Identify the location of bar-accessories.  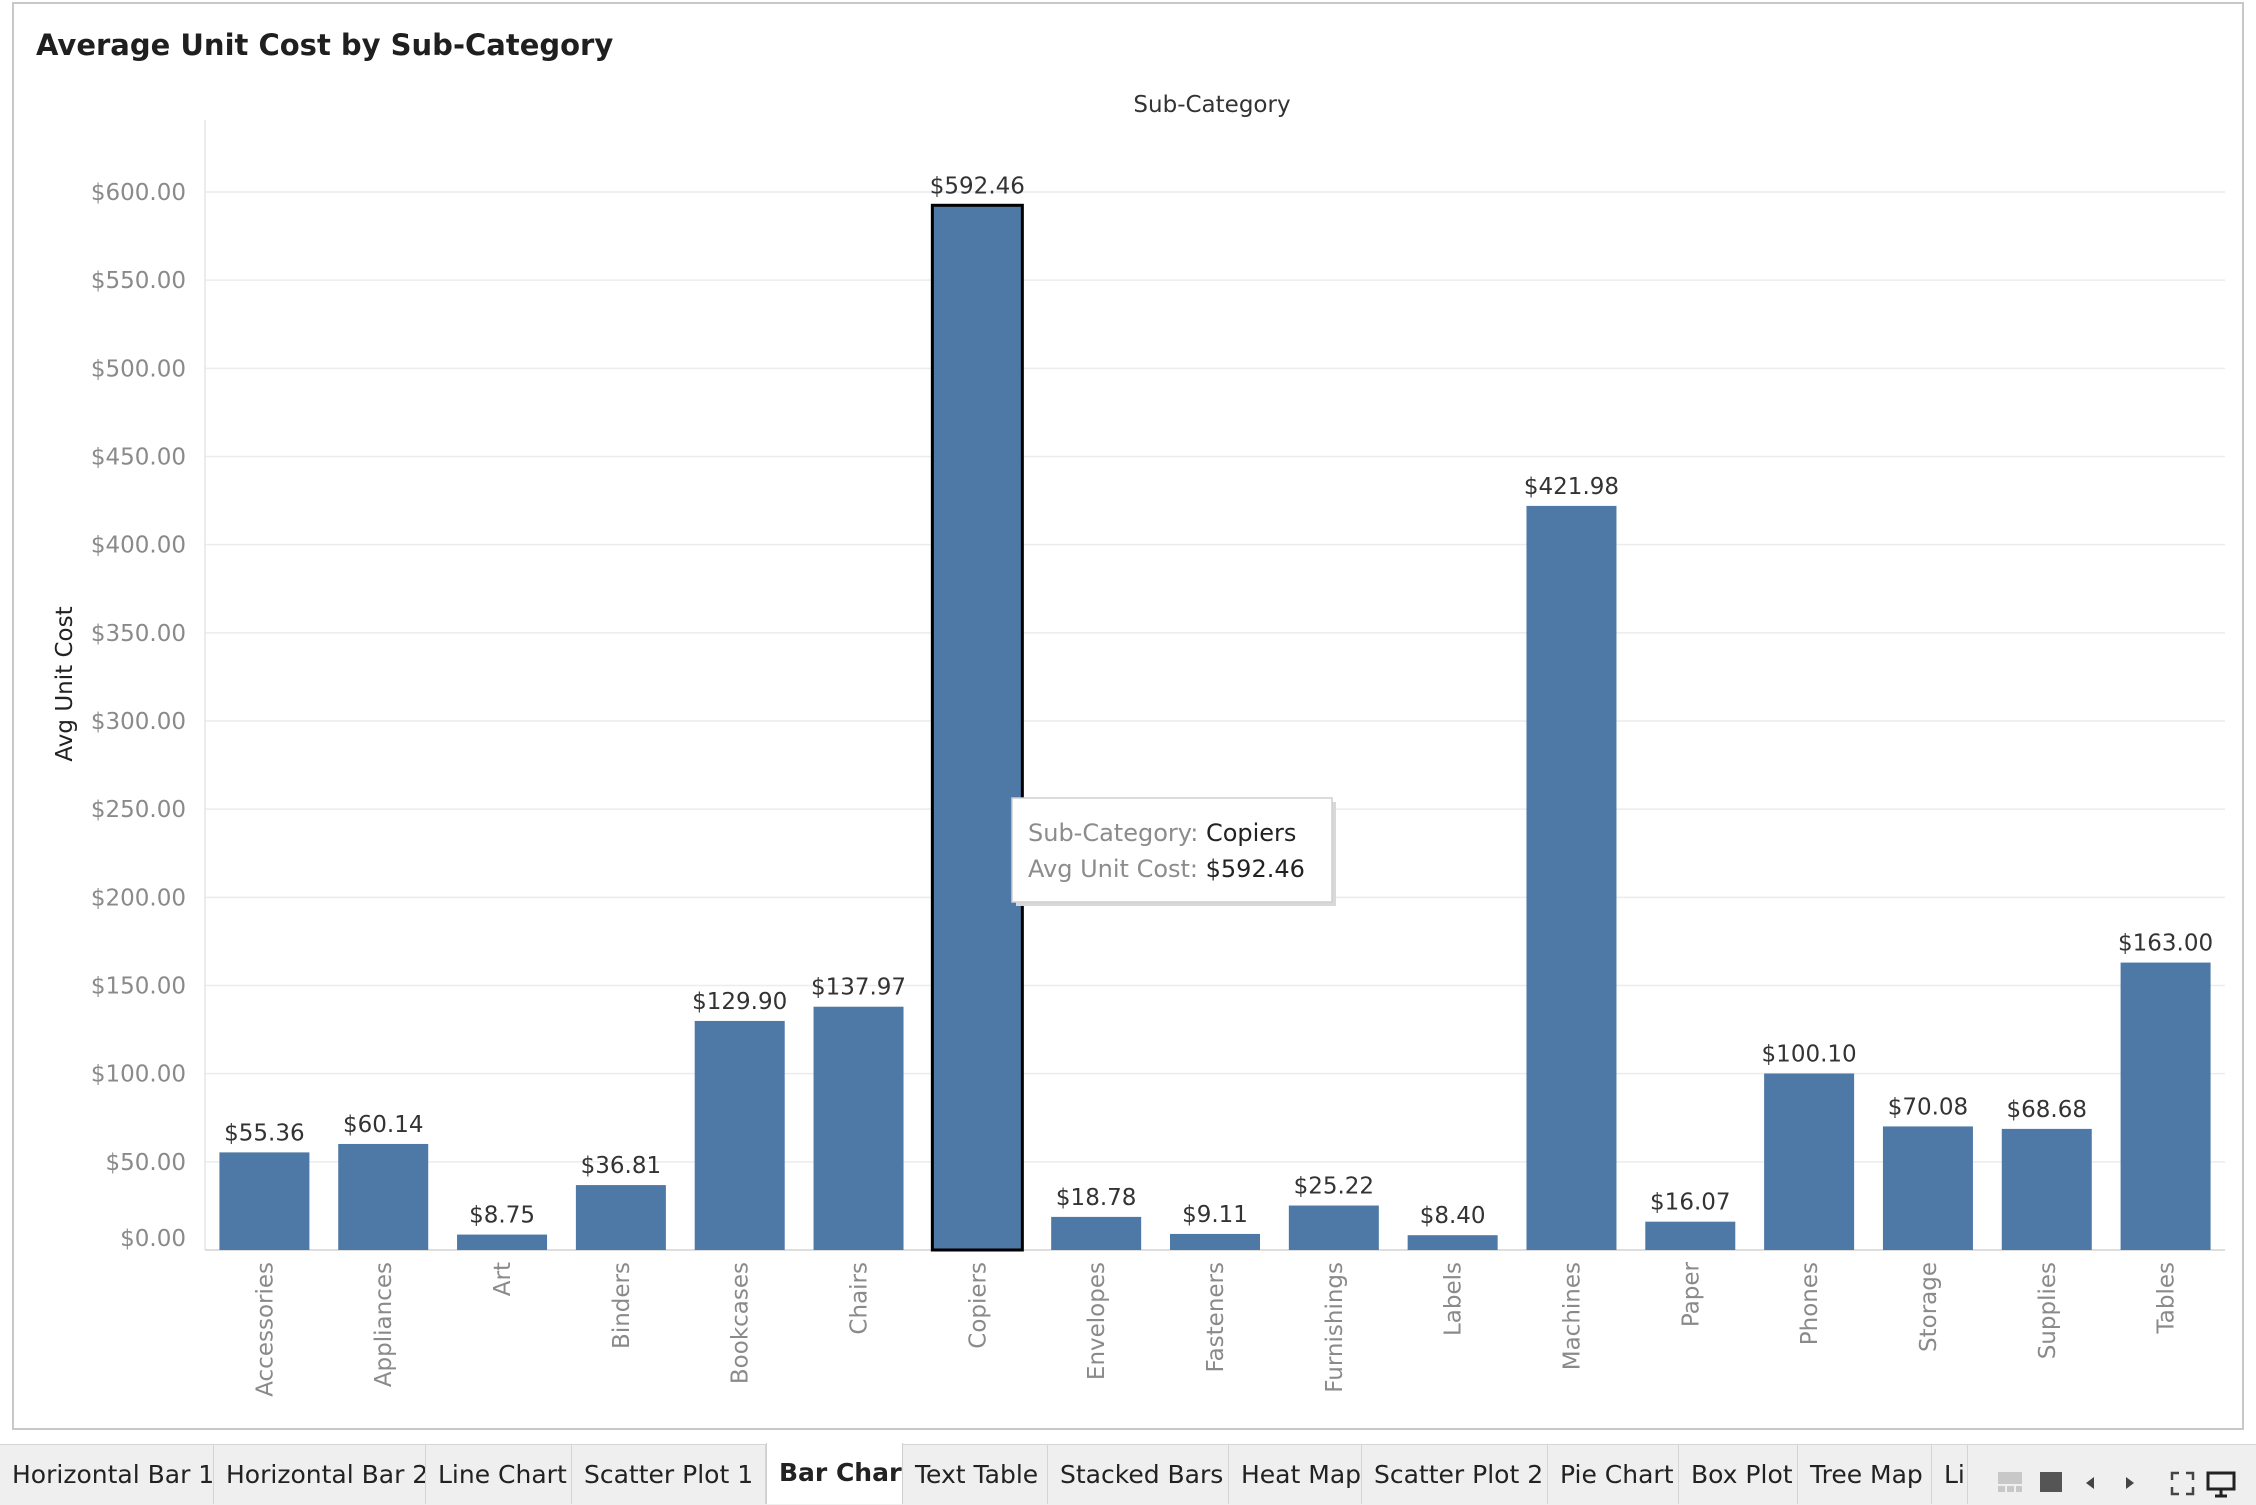
(264, 1201).